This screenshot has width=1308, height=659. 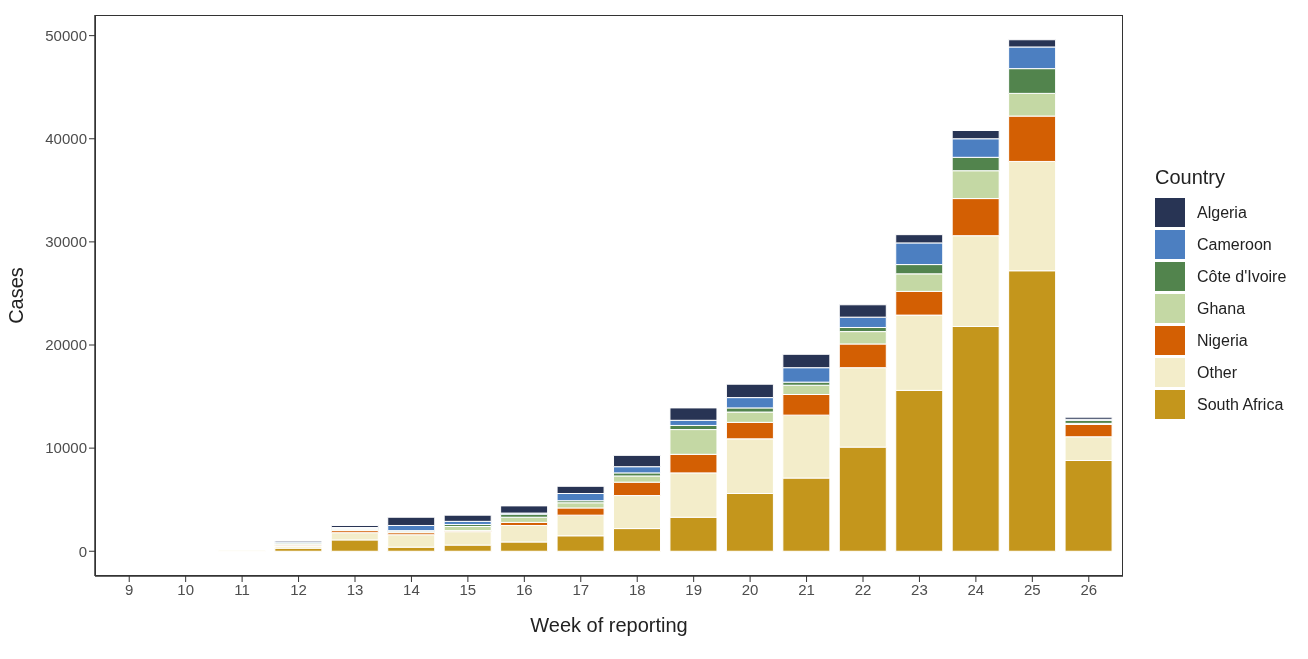 I want to click on y-tick-label: 0, so click(x=82, y=551).